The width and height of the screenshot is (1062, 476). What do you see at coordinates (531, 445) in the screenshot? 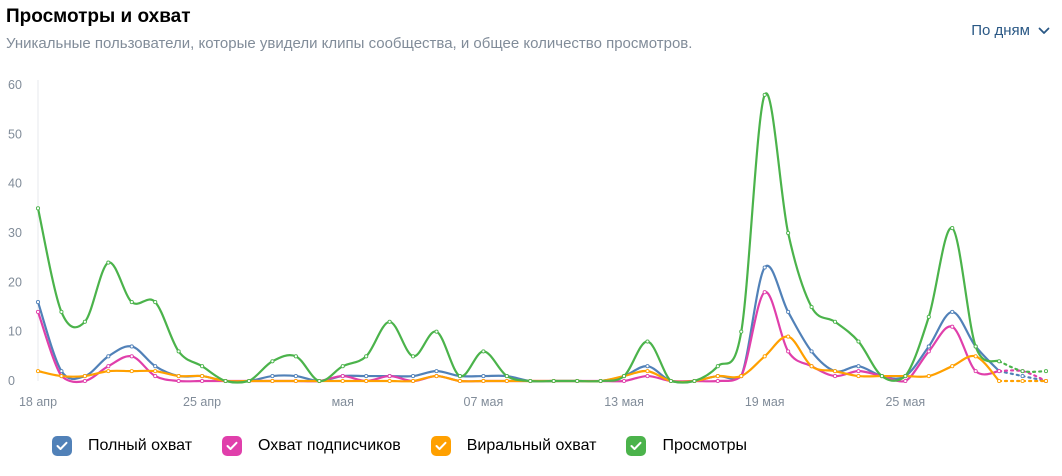
I see `legend-label: Виральный охват` at bounding box center [531, 445].